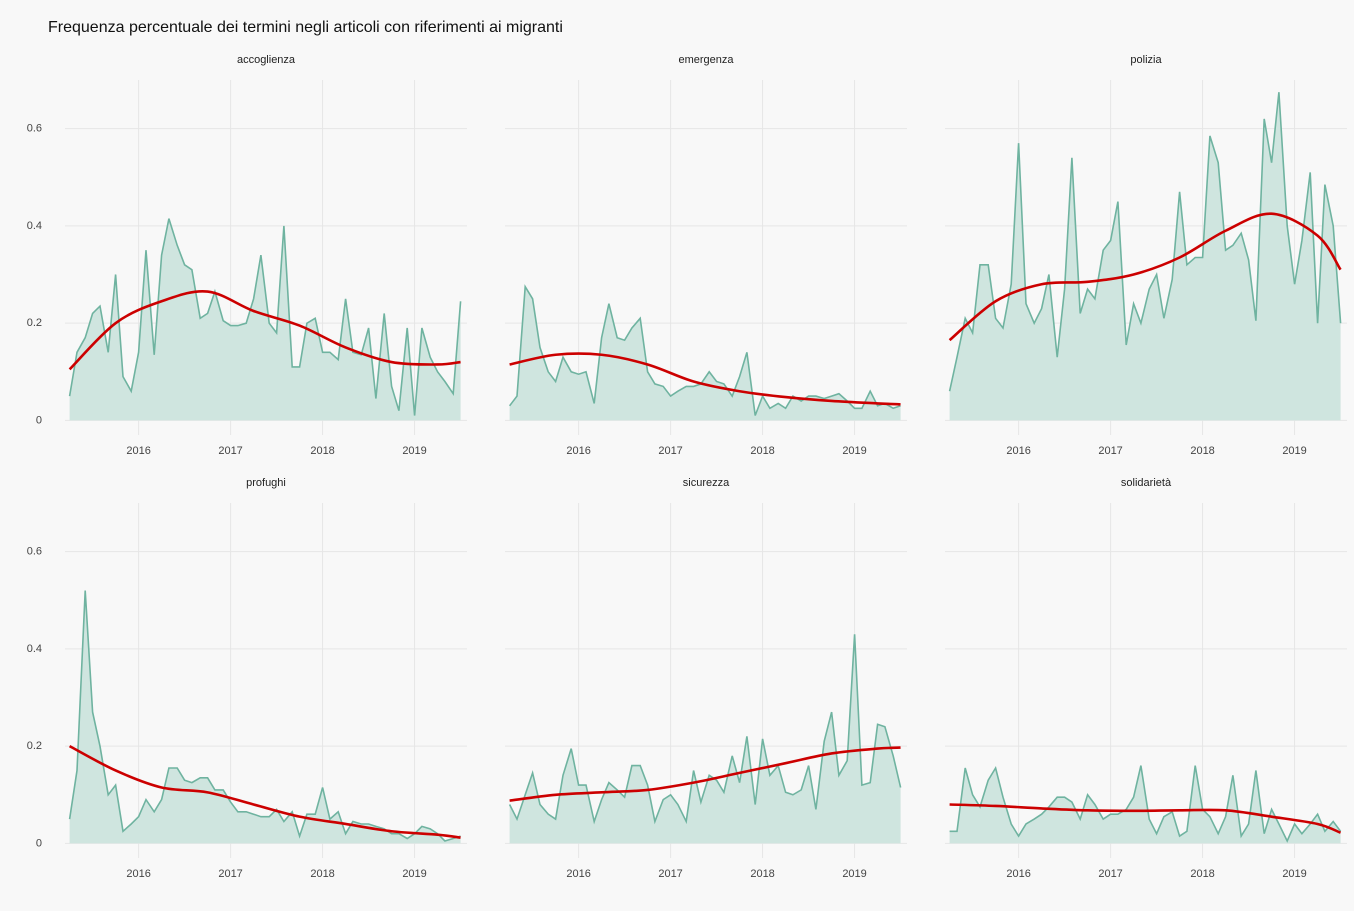  What do you see at coordinates (266, 483) in the screenshot?
I see `facet-title: profughi` at bounding box center [266, 483].